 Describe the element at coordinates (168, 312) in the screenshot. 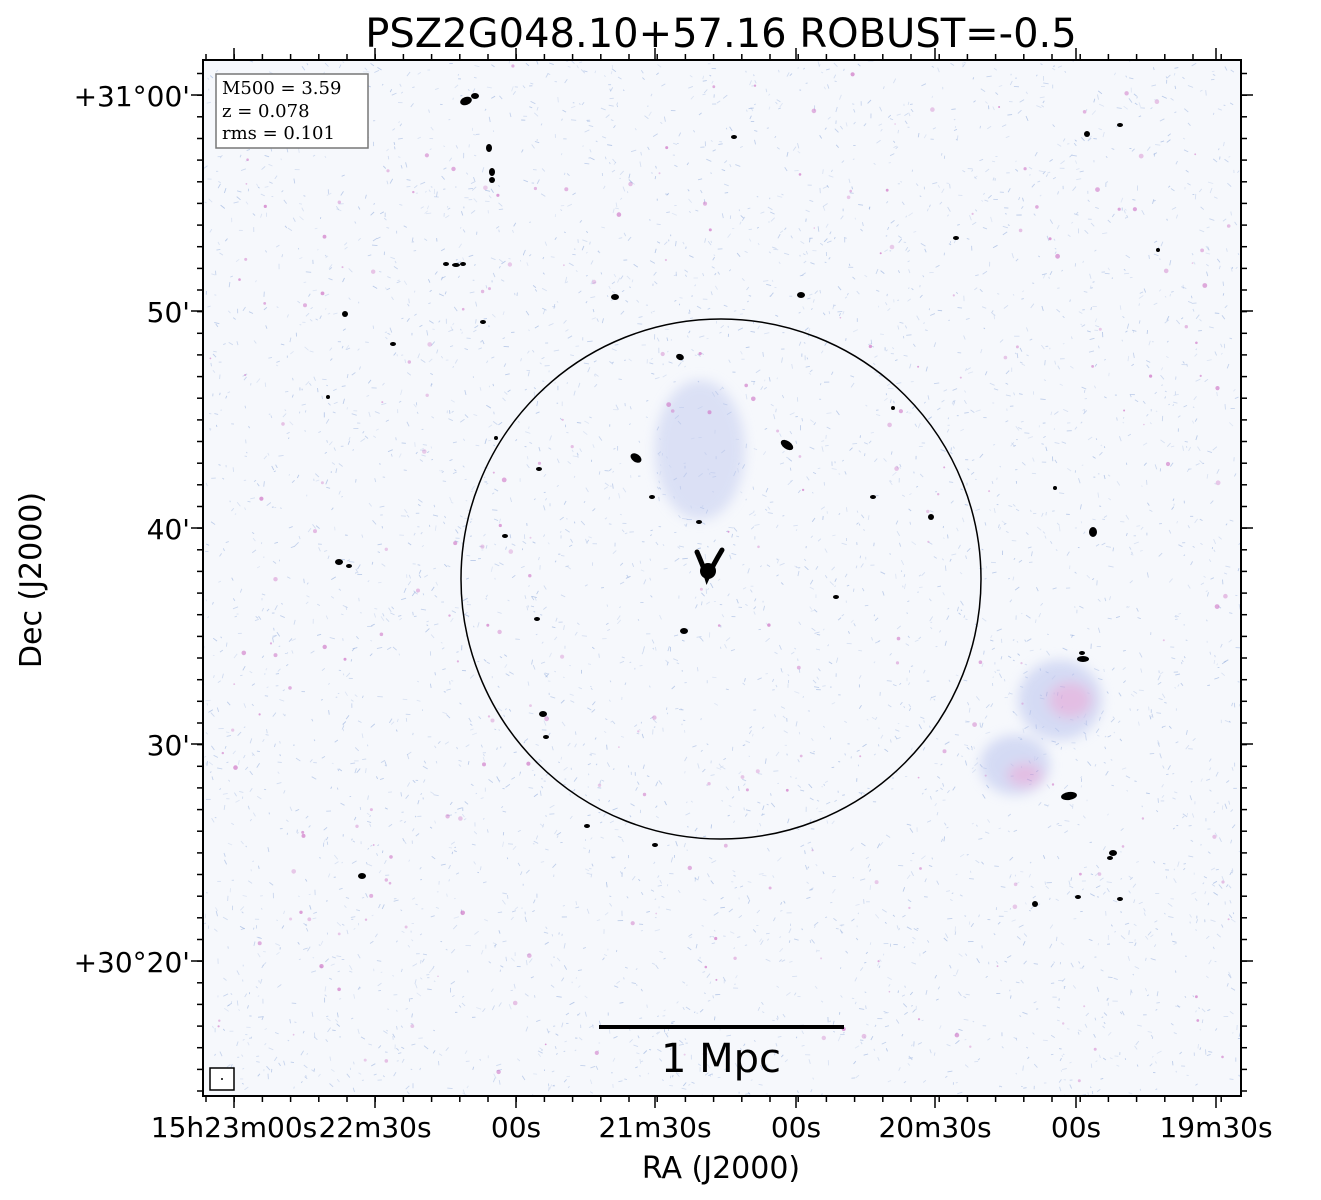

I see `y-tick-label: 50'` at that location.